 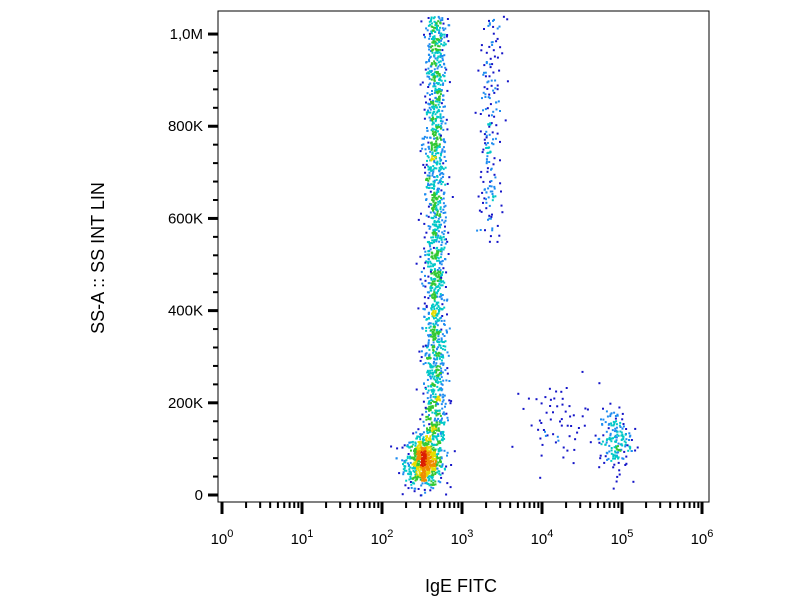 What do you see at coordinates (622, 538) in the screenshot?
I see `x-tick-label: 105` at bounding box center [622, 538].